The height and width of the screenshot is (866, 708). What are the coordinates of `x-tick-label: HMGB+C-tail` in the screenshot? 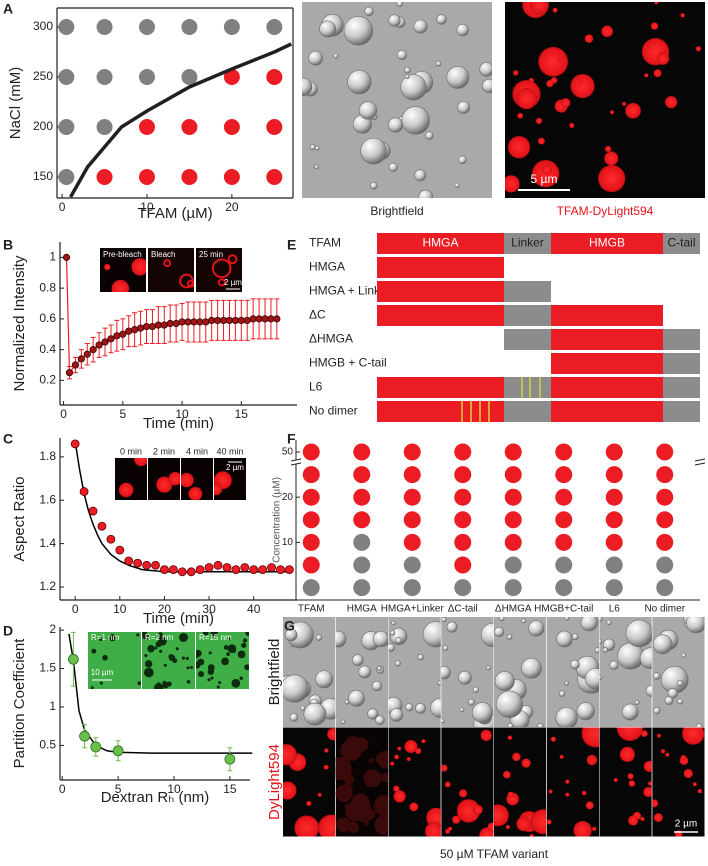 It's located at (563, 609).